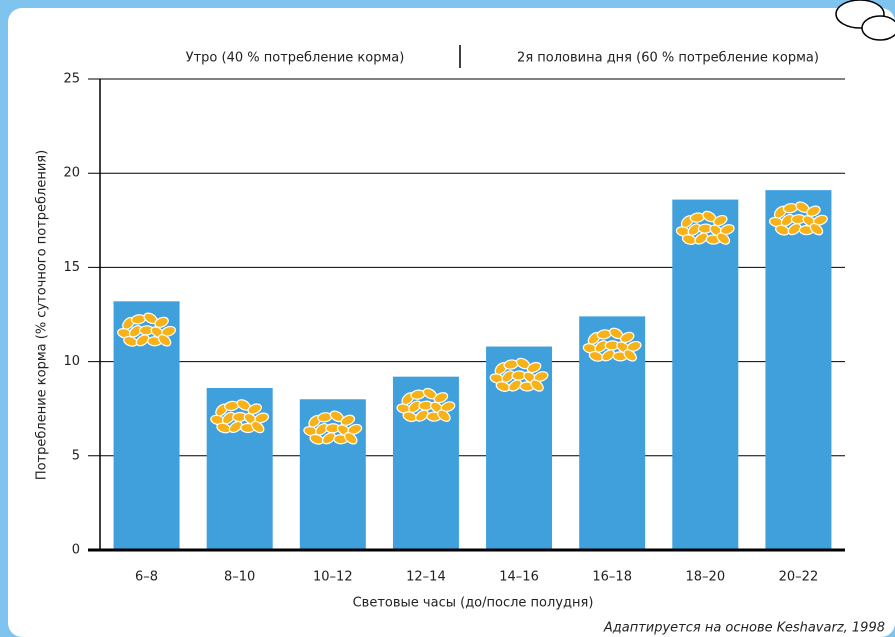 This screenshot has height=637, width=895. I want to click on annotation: Утро (40 % потребление корма), so click(295, 58).